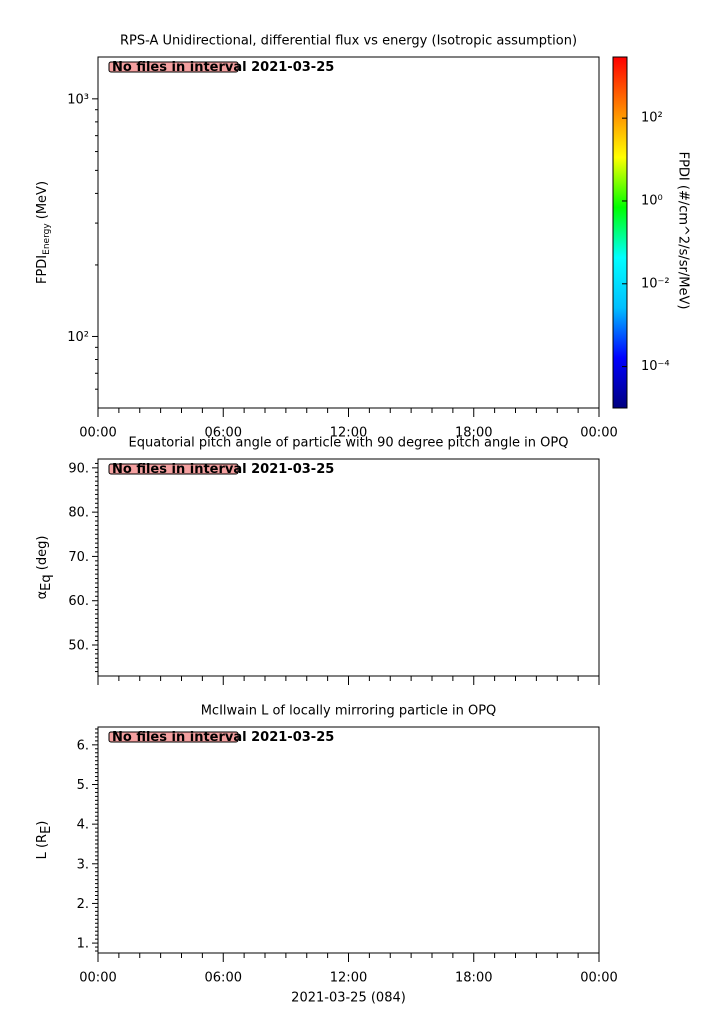 The width and height of the screenshot is (725, 1019). What do you see at coordinates (42, 823) in the screenshot?
I see `y-label-tail: )` at bounding box center [42, 823].